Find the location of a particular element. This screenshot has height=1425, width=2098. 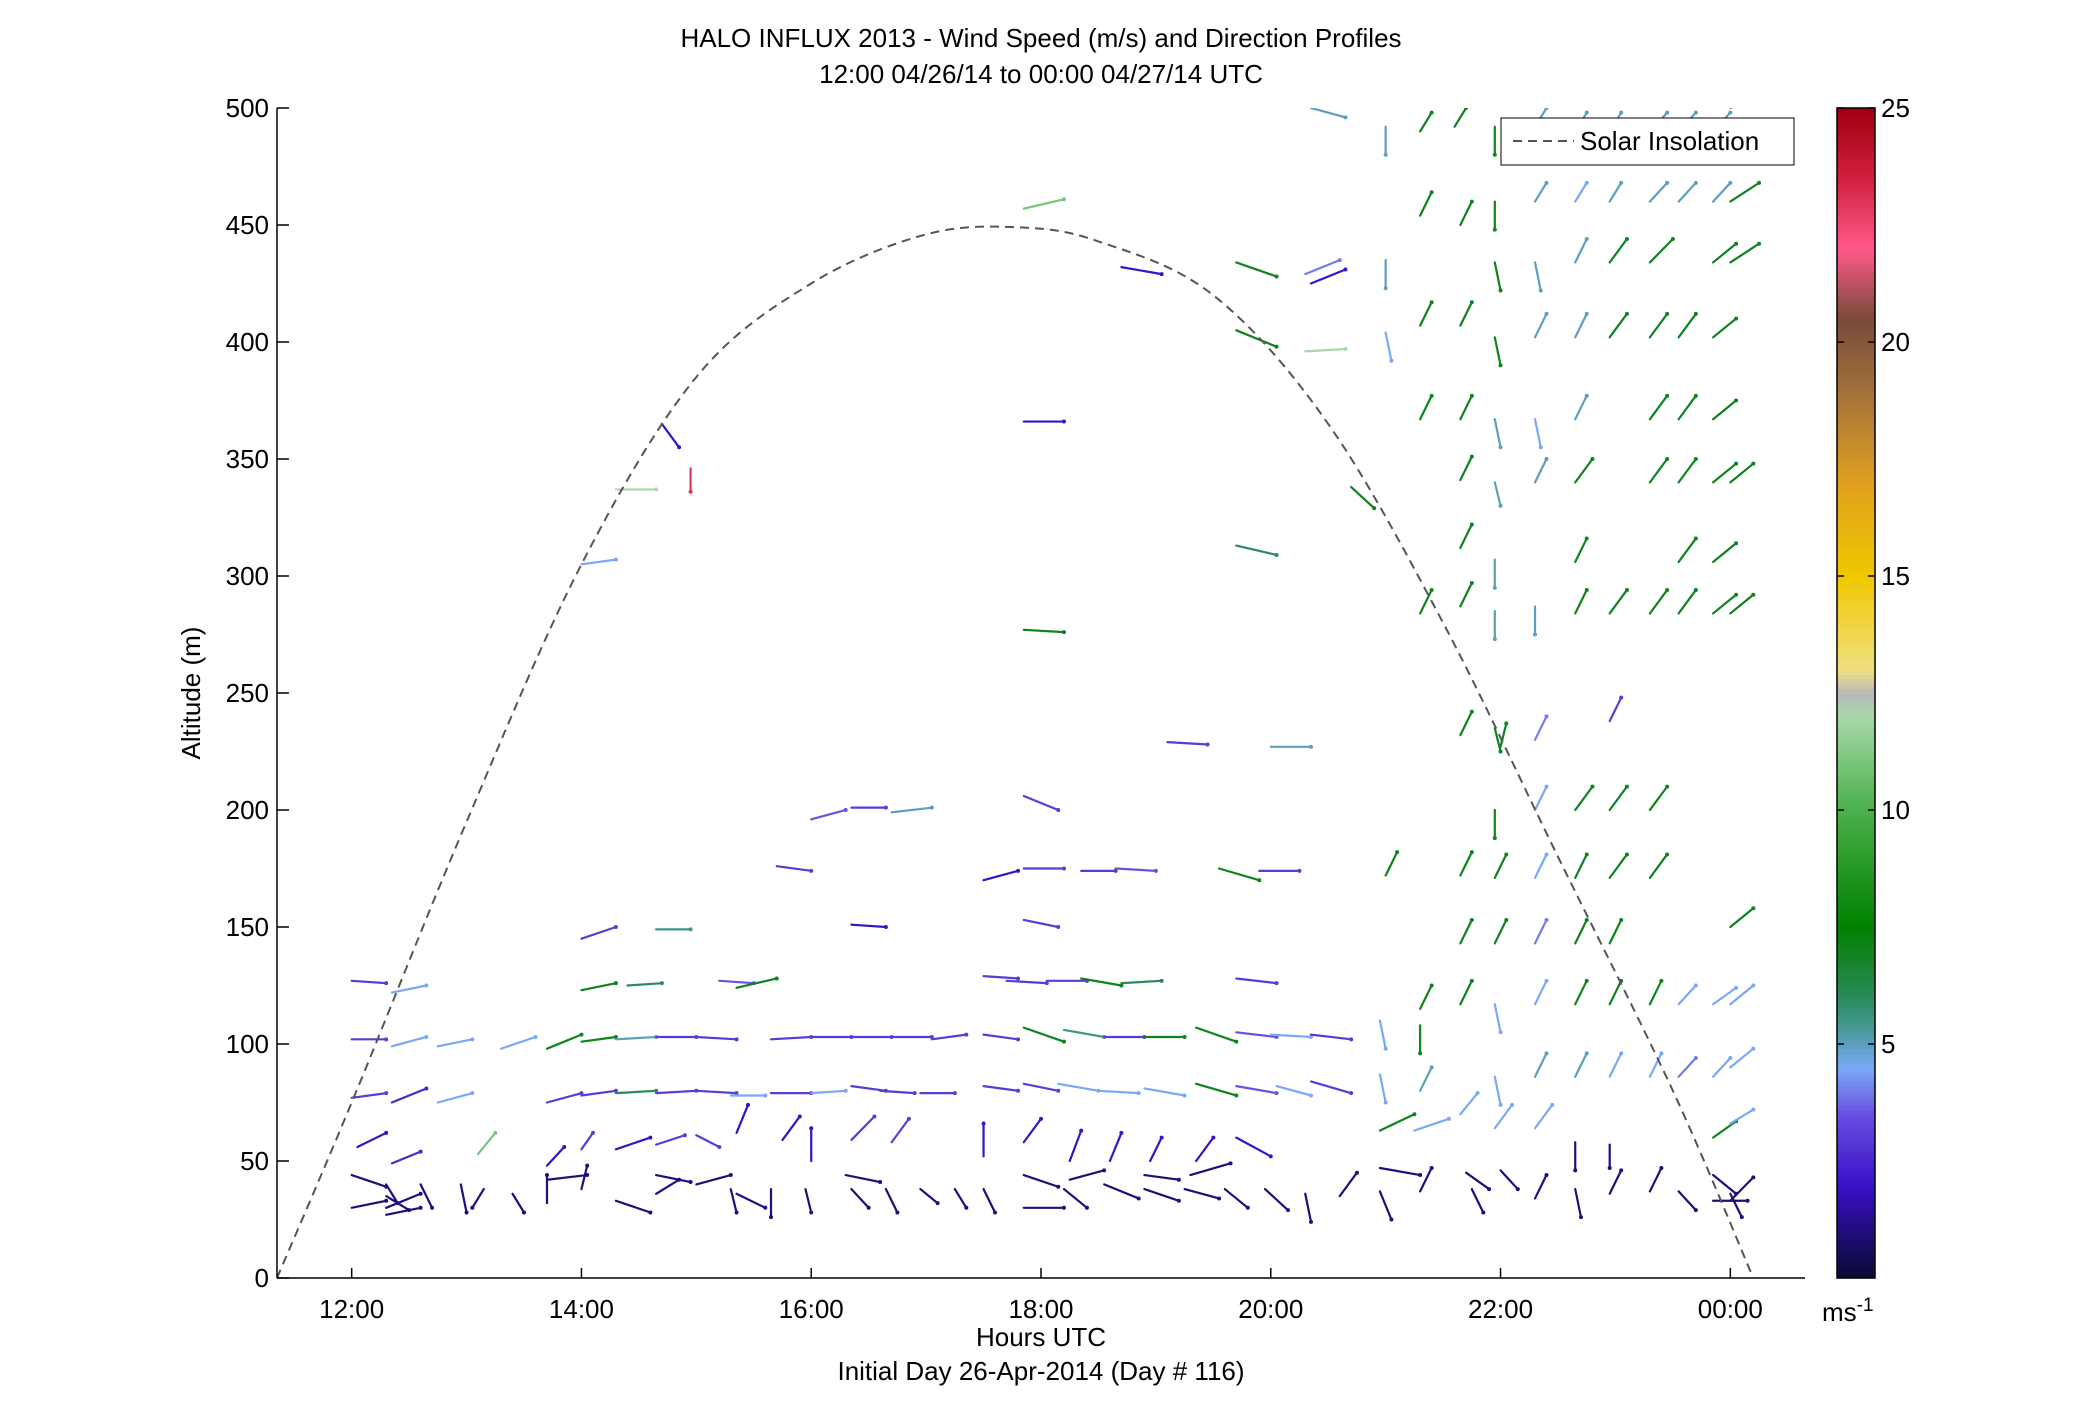

colorbar-ticks: 5 10 15 20 25 is located at coordinates (1873, 576).